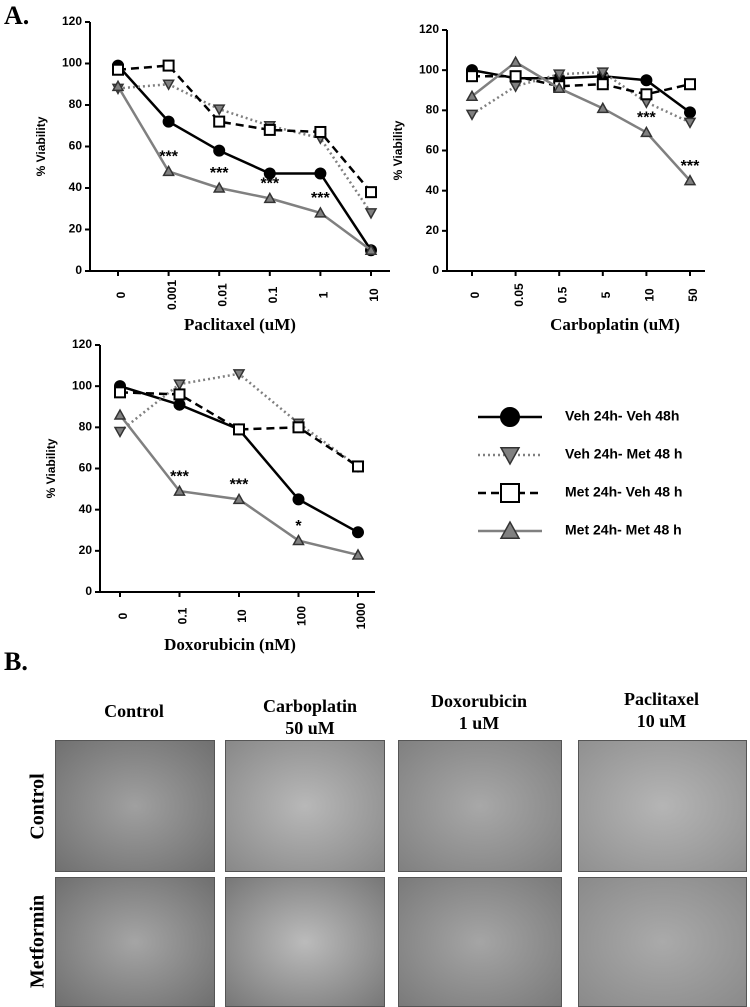 Image resolution: width=750 pixels, height=1007 pixels. Describe the element at coordinates (324, 294) in the screenshot. I see `x-tick-label: 1` at that location.